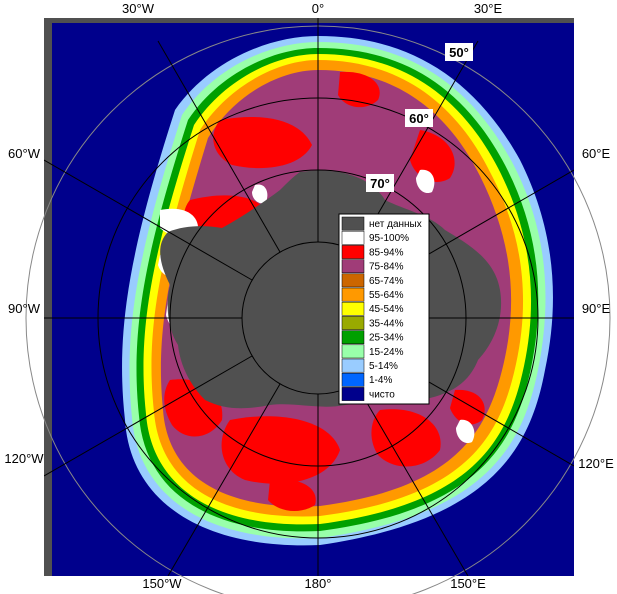 Image resolution: width=617 pixels, height=594 pixels. I want to click on legend-label: 1-4%, so click(380, 380).